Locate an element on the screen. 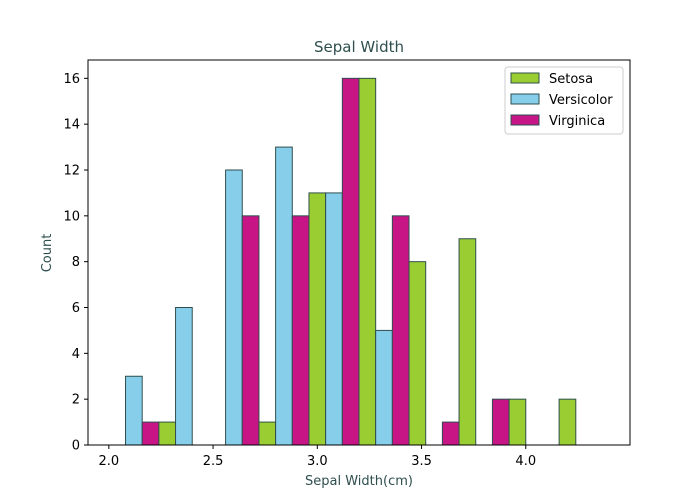  legend-swatch-versicolor is located at coordinates (525, 99).